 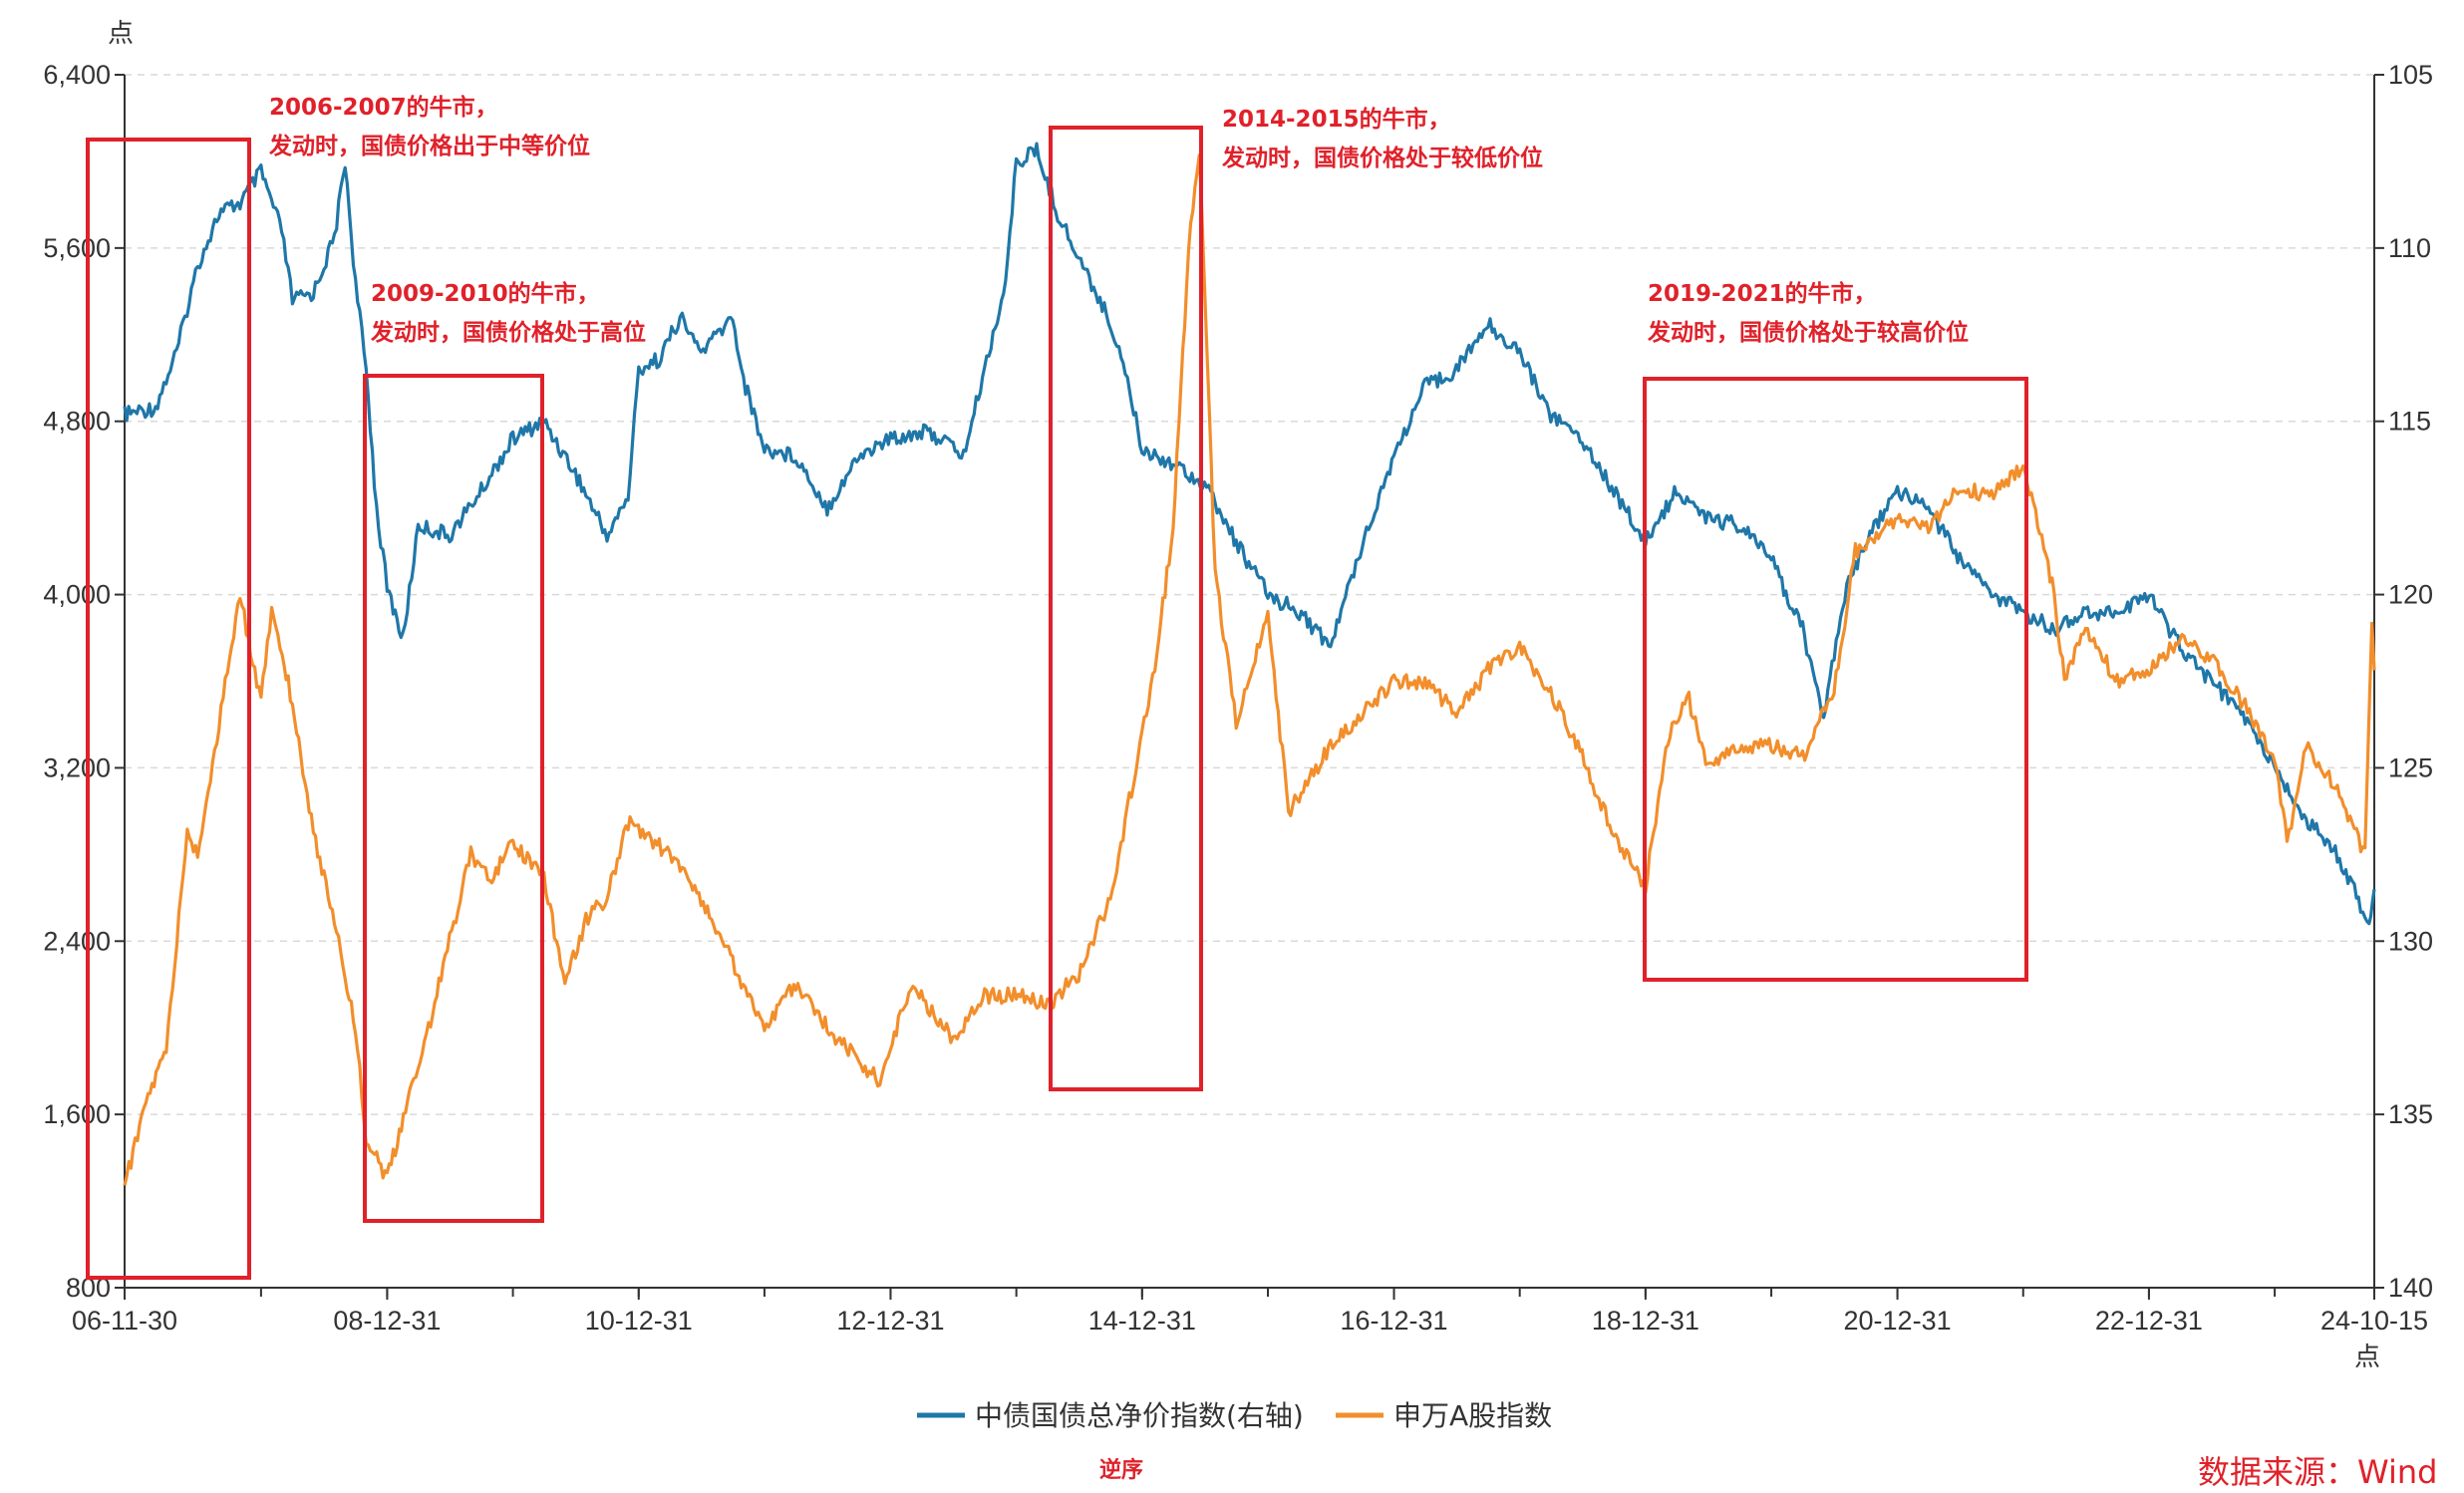 I want to click on x-axis-tick-label: 14-12-31, so click(x=1142, y=1321).